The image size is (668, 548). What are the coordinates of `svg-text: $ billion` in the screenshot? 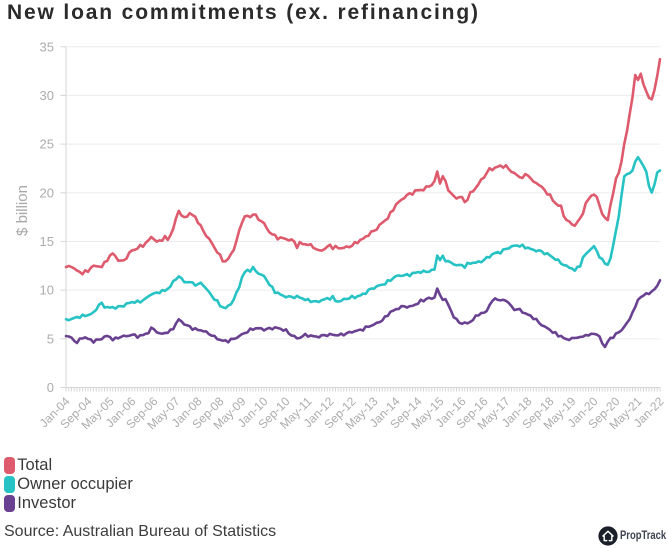 It's located at (22, 210).